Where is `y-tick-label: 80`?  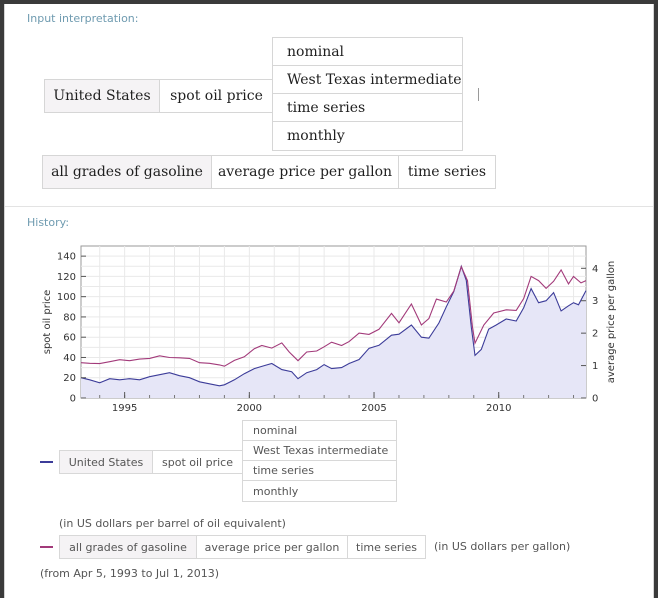
y-tick-label: 80 is located at coordinates (69, 317).